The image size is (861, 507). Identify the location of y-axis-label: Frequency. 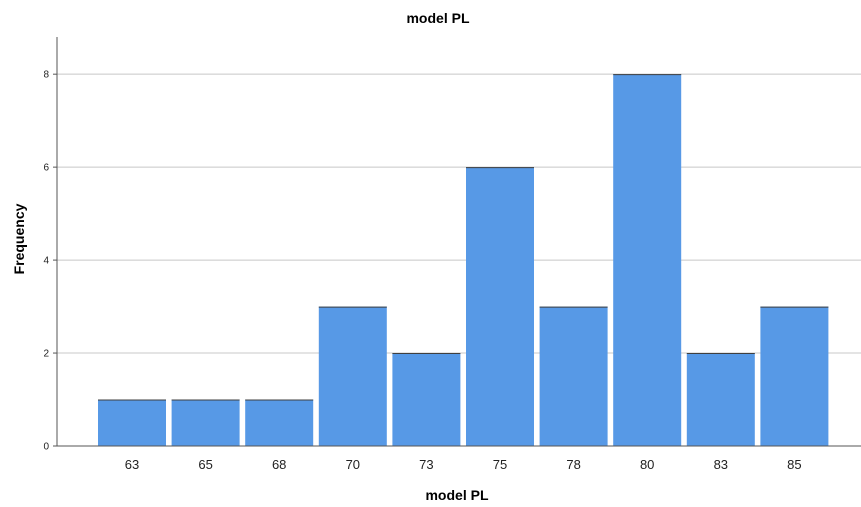
(19, 238).